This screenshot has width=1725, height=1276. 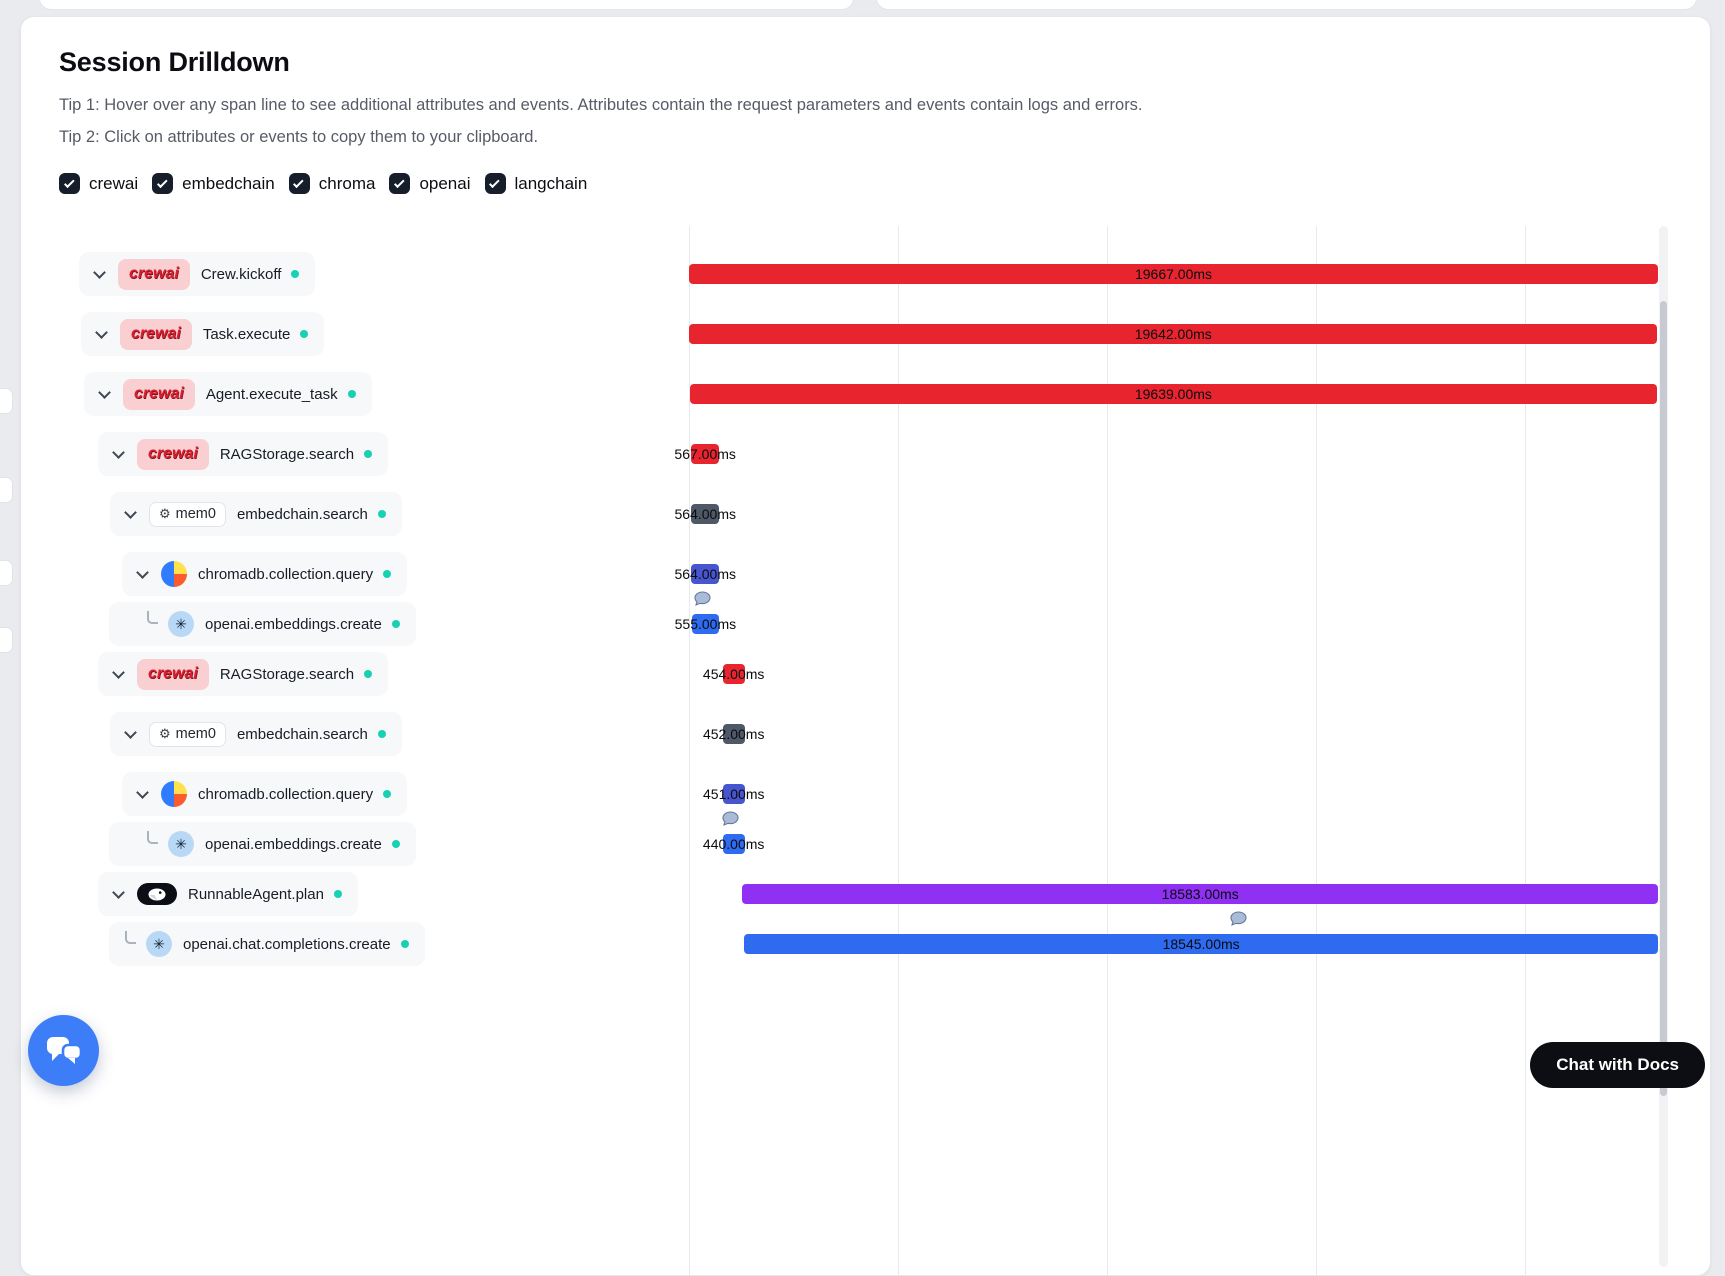 What do you see at coordinates (865, 674) in the screenshot?
I see `trace-row: crewai RAGStorage.search 454.00ms` at bounding box center [865, 674].